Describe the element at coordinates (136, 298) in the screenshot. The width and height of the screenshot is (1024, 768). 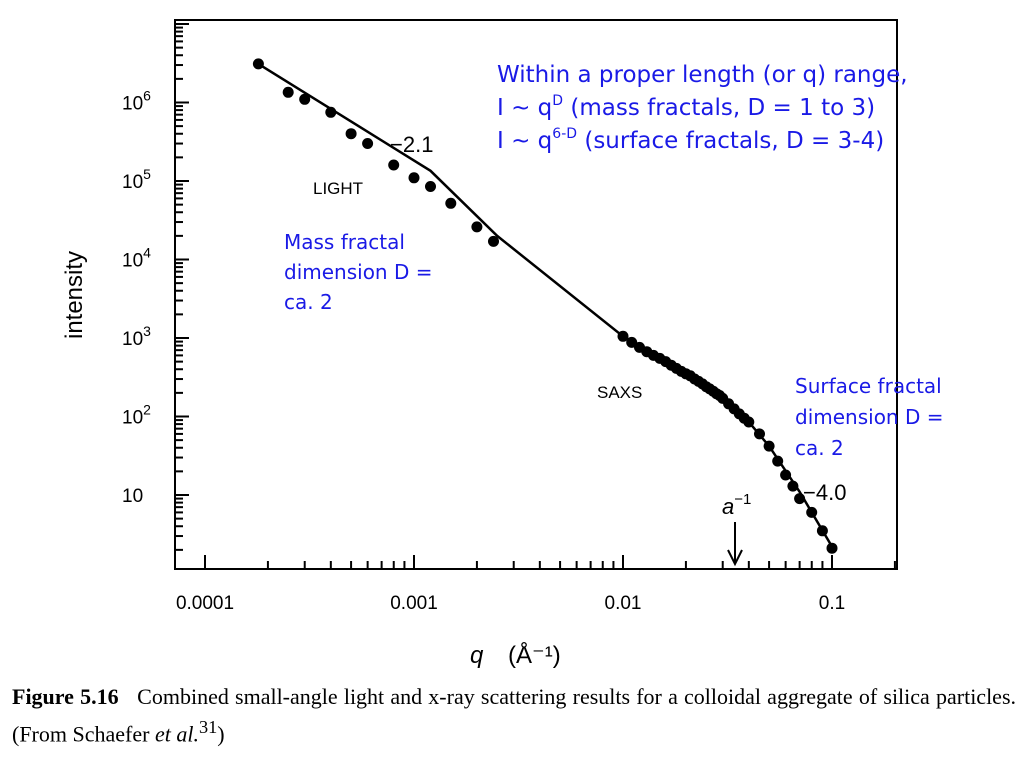
I see `y-axis-tick-labels: 10 10² 10³ 10⁴ 10⁵ 10⁶` at that location.